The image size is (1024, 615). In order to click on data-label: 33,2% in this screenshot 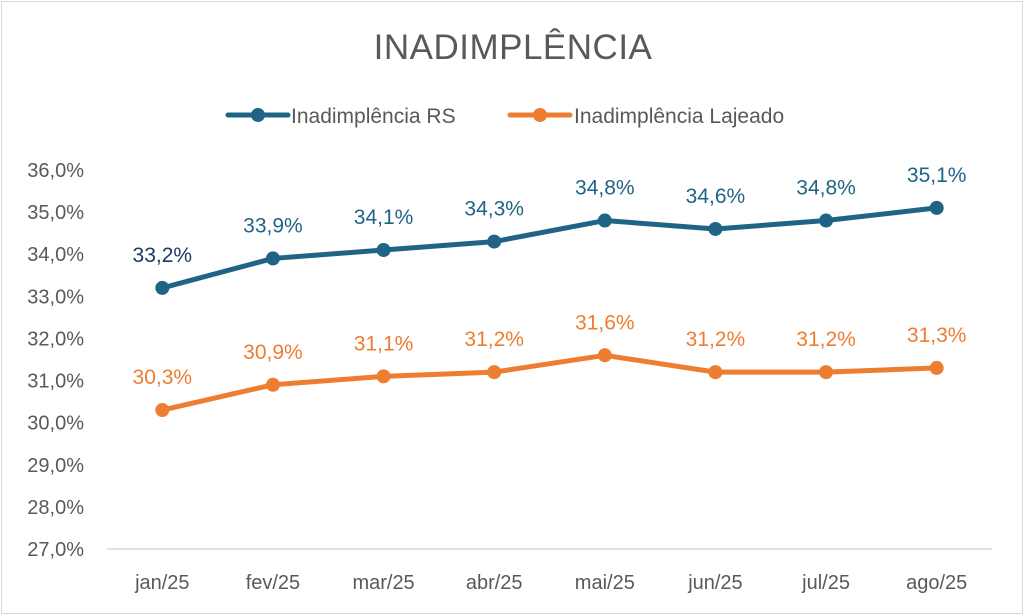, I will do `click(163, 255)`.